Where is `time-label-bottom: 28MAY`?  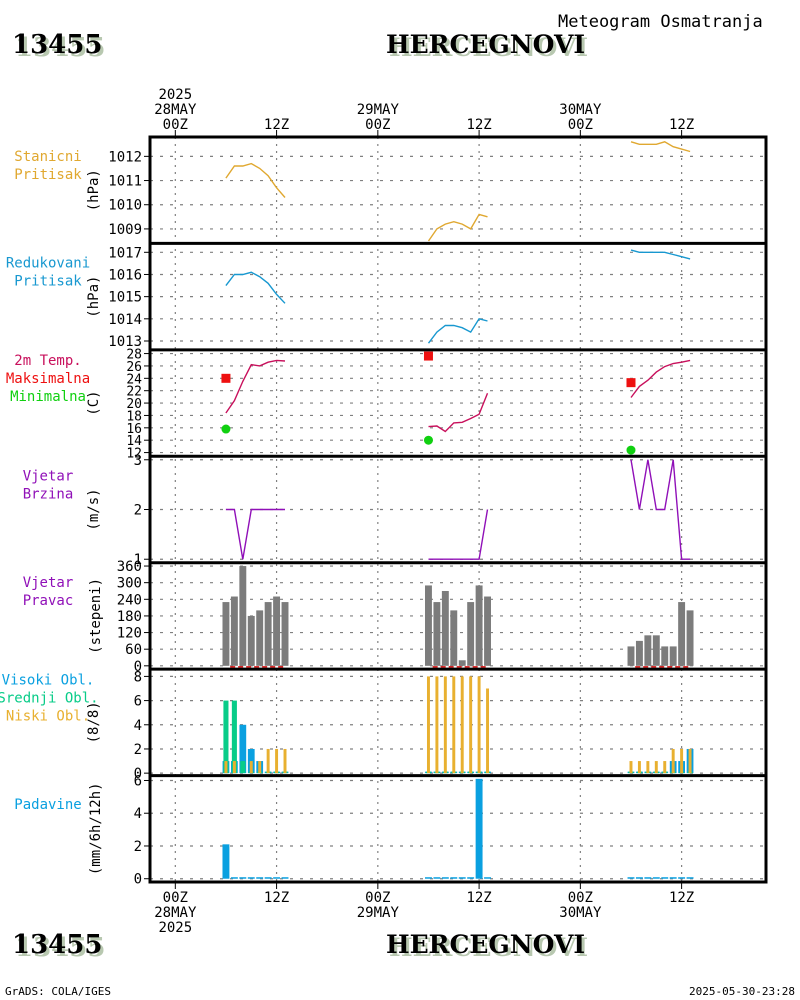
time-label-bottom: 28MAY is located at coordinates (175, 913).